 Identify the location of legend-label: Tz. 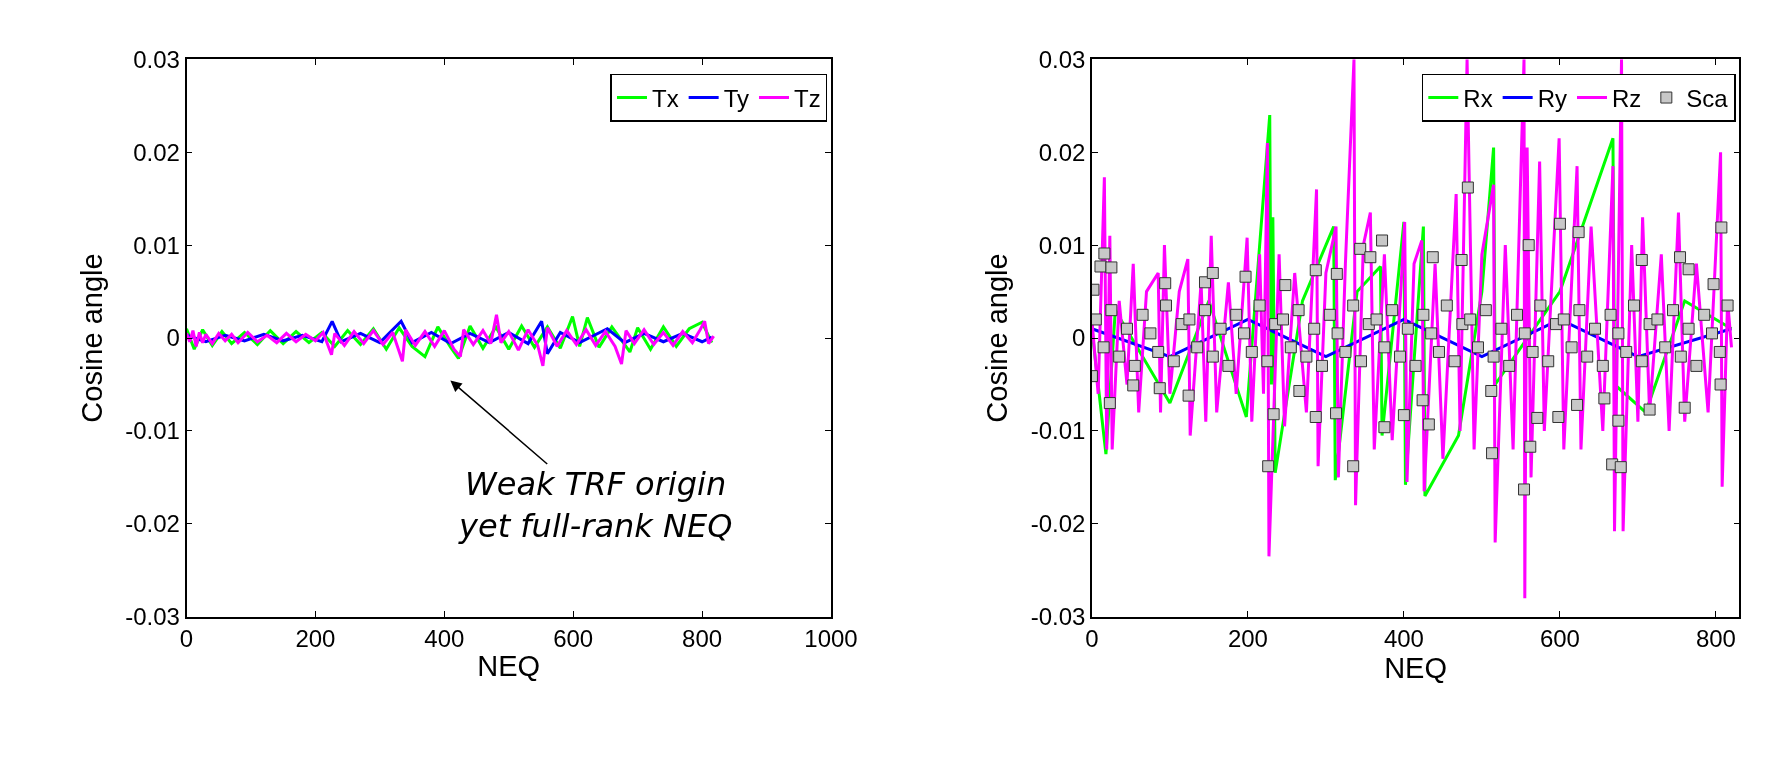
(807, 98).